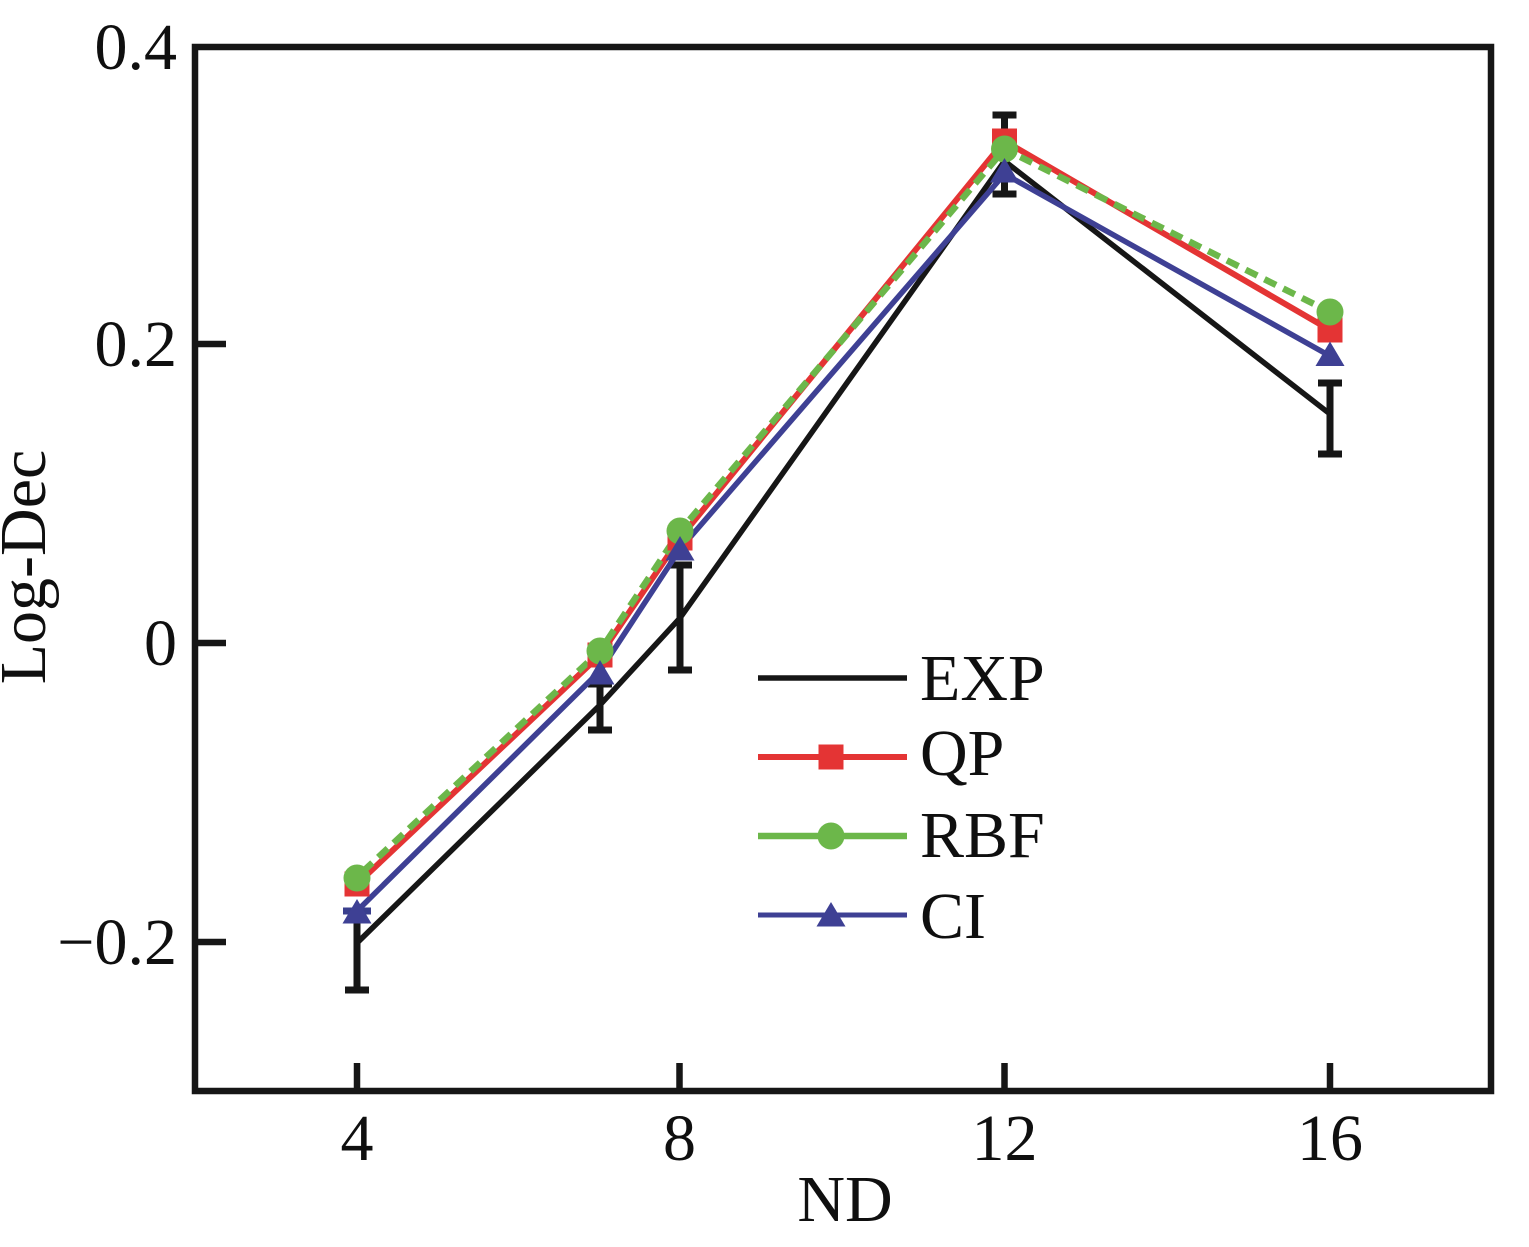 This screenshot has height=1247, width=1529. I want to click on svg-text: QP, so click(962, 753).